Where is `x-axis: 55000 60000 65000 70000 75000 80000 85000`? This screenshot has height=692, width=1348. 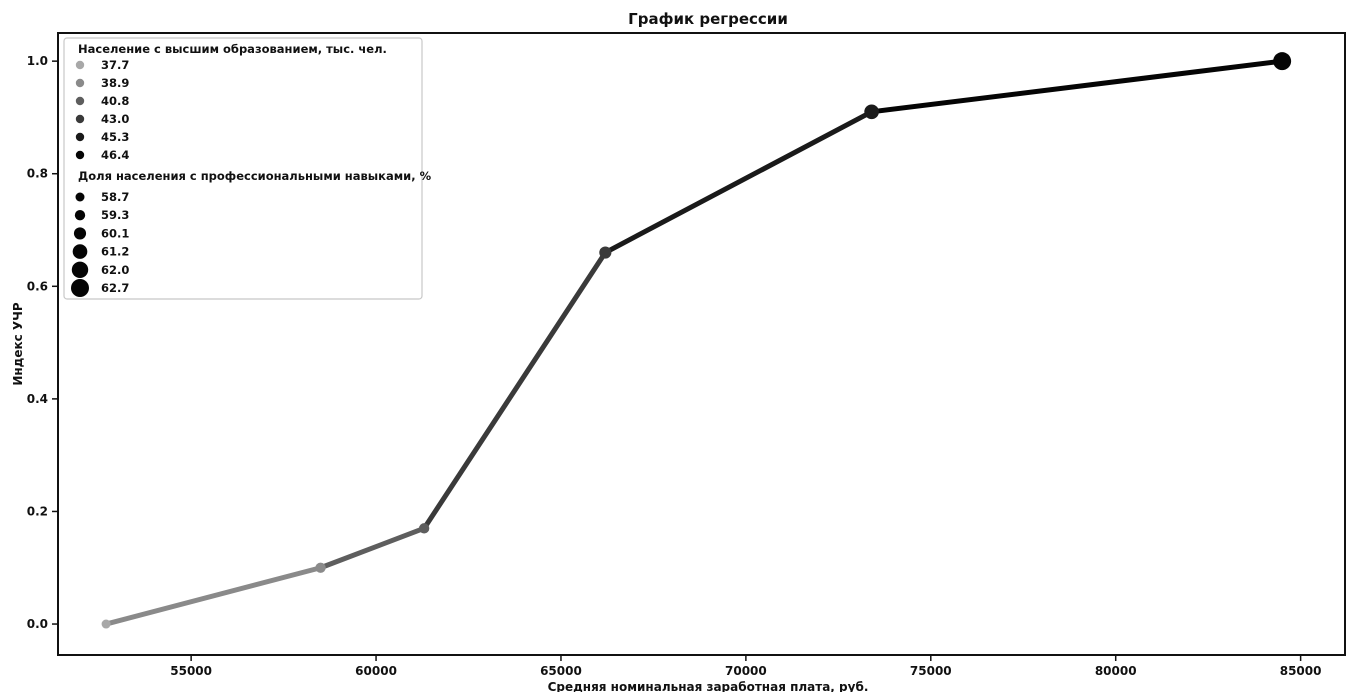
x-axis: 55000 60000 65000 70000 75000 80000 85000 is located at coordinates (745, 666).